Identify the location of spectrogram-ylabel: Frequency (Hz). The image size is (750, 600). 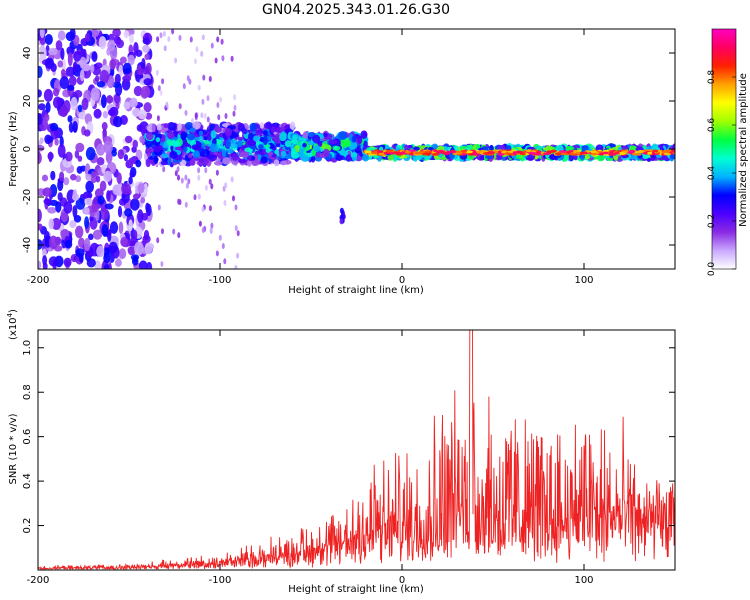
(13, 149).